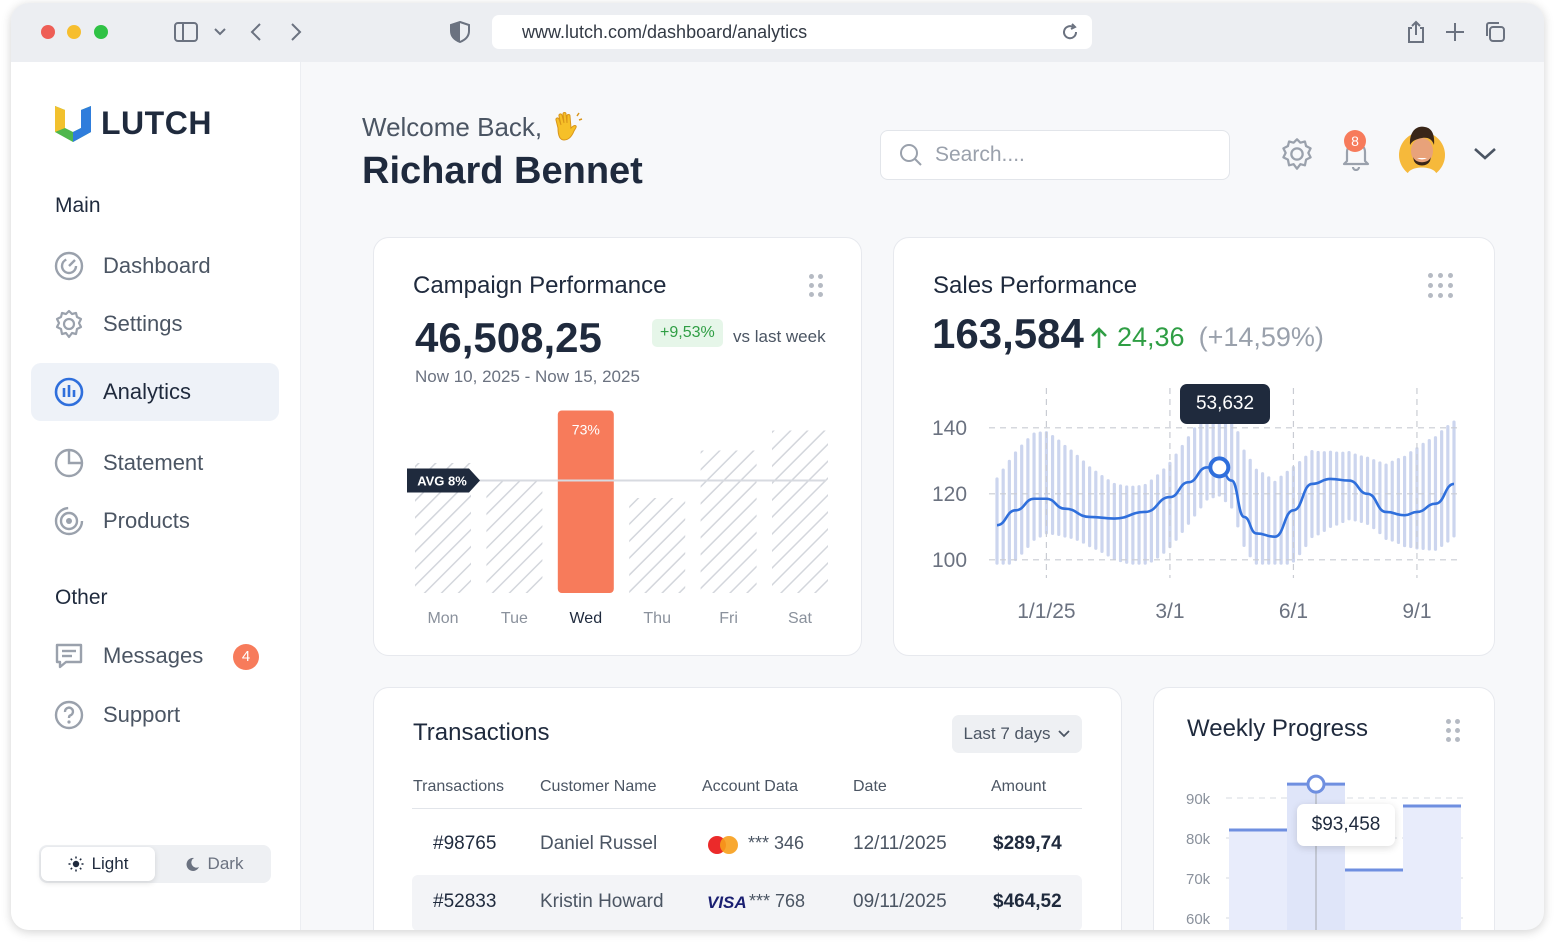  I want to click on sidebar-item-label: Messages, so click(153, 655).